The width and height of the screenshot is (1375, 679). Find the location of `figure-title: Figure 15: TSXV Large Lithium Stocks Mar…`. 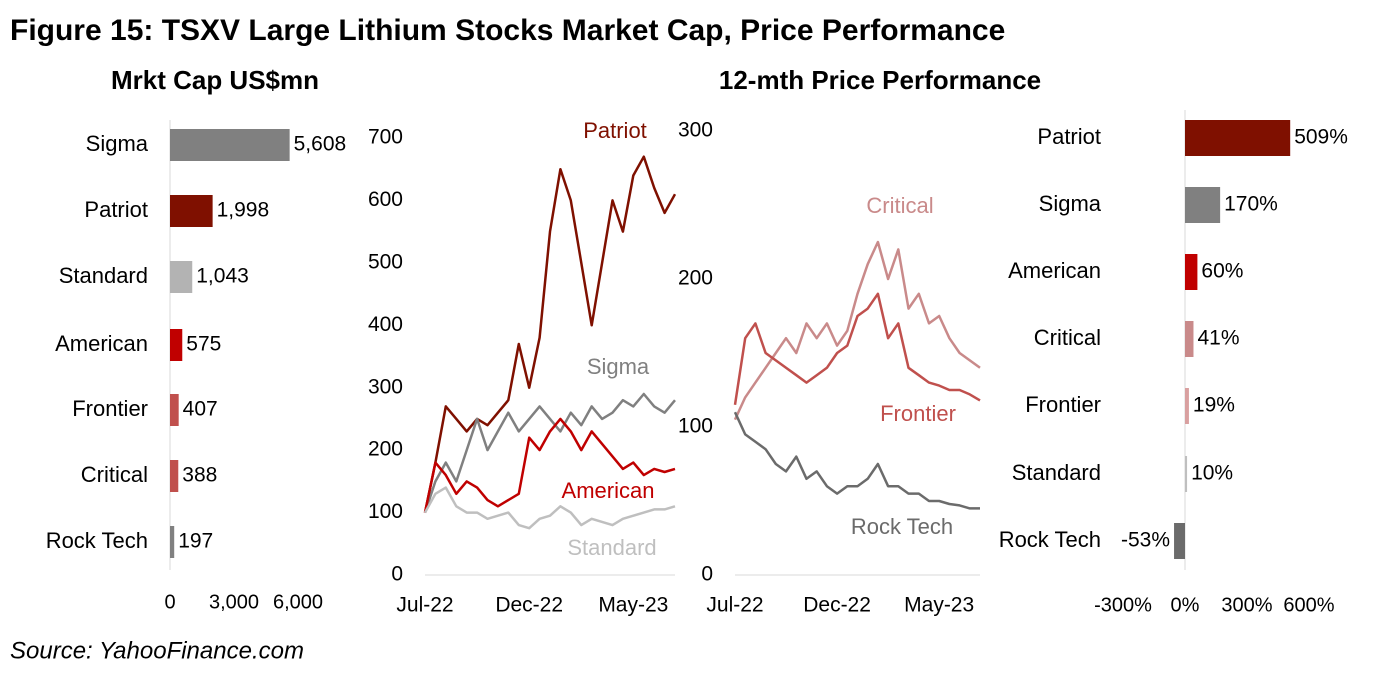

figure-title: Figure 15: TSXV Large Lithium Stocks Mar… is located at coordinates (507, 30).